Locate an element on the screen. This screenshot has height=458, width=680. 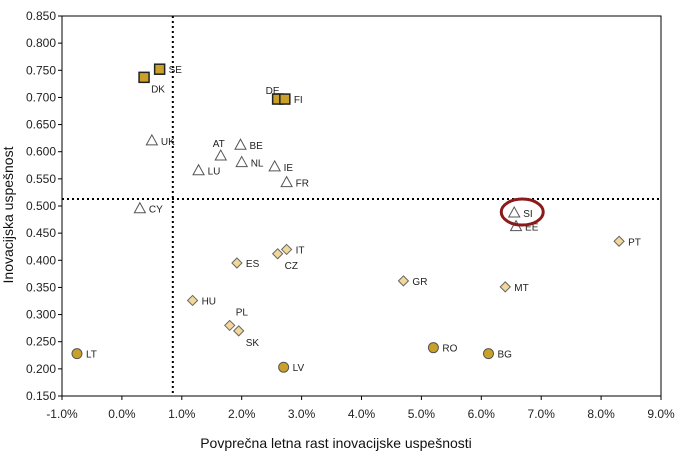
point-mt-marker is located at coordinates (505, 287).